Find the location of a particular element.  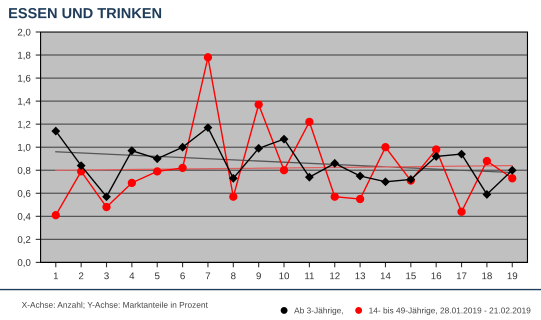

x-tick-label: 19 is located at coordinates (513, 276).